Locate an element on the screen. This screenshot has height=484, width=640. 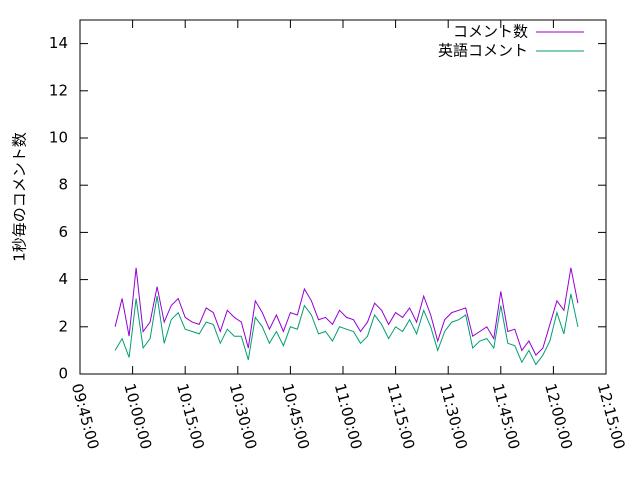
x-tick-label: 11:15:00 is located at coordinates (400, 417).